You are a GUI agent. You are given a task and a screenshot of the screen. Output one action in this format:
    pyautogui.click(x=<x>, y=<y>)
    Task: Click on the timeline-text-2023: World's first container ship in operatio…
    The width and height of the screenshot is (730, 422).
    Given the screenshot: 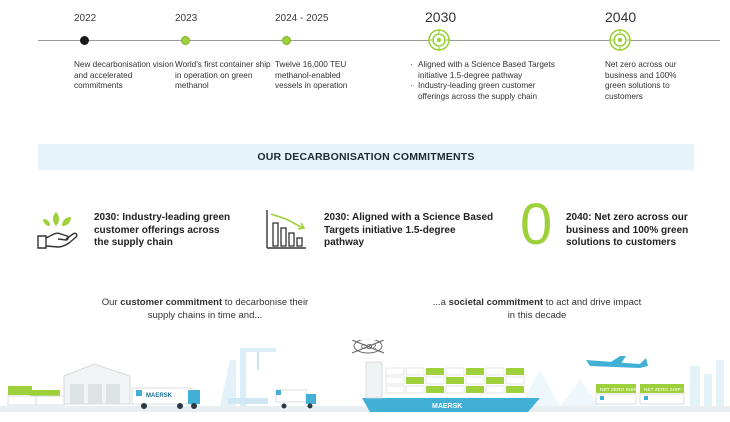 What is the action you would take?
    pyautogui.click(x=223, y=75)
    